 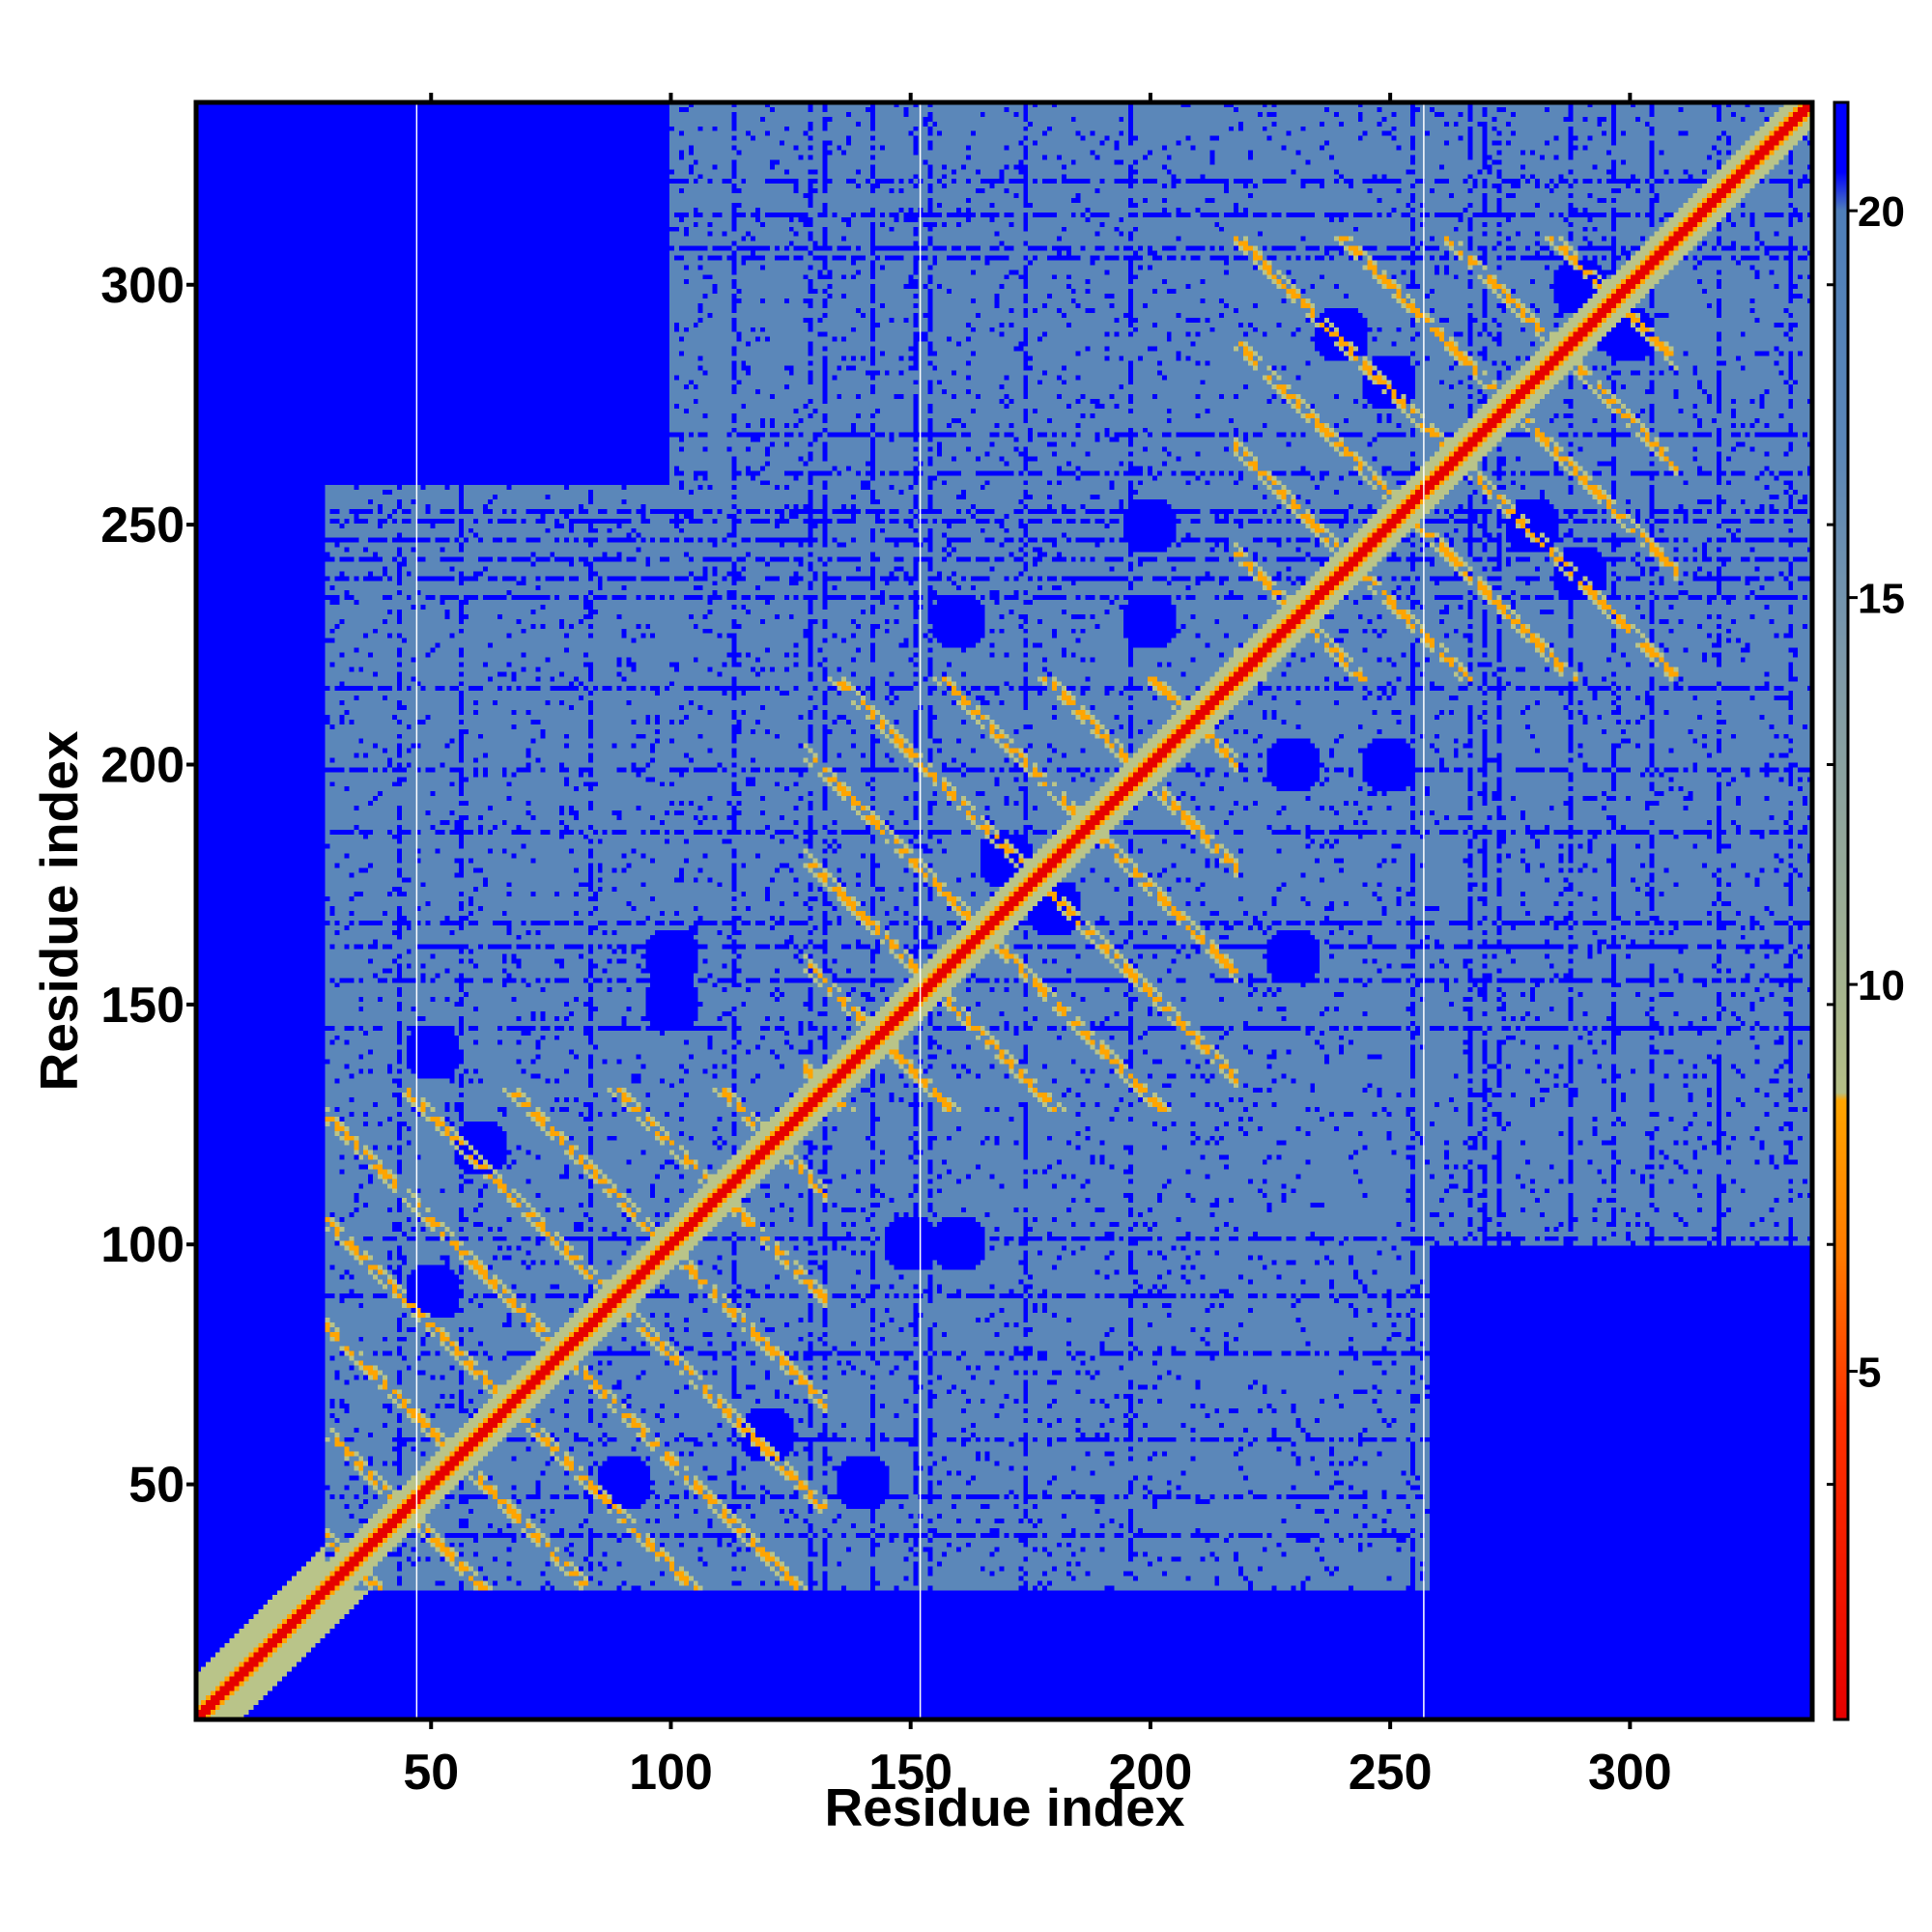 I want to click on colorbar-tick-label: 5, so click(x=1869, y=1373).